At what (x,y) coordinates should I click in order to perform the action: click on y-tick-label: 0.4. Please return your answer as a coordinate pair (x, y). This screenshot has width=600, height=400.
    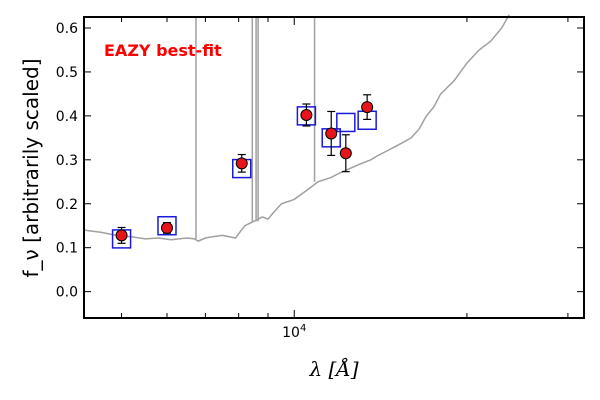
    Looking at the image, I should click on (67, 117).